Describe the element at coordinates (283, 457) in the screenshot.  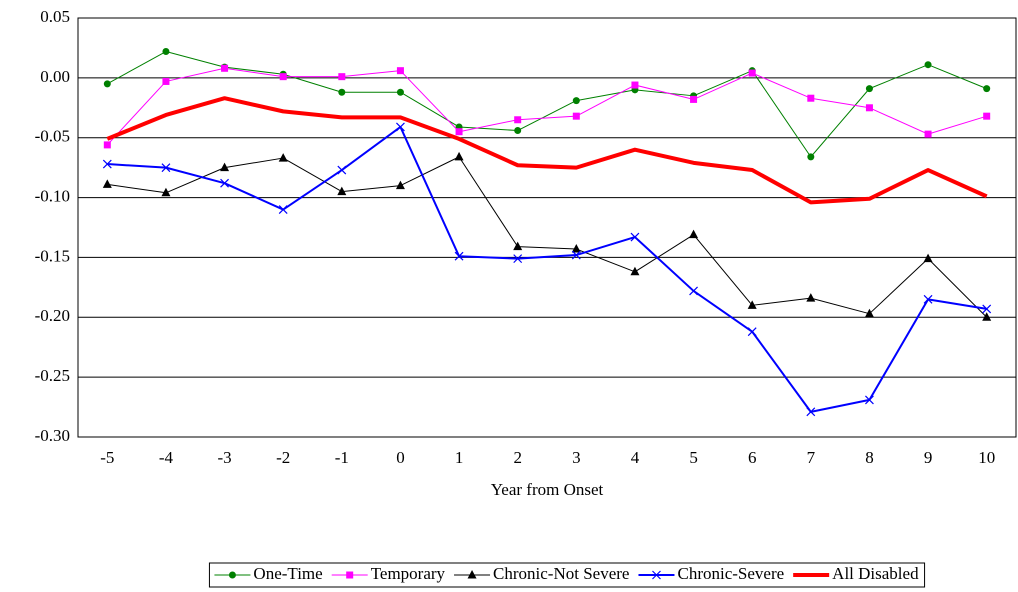
I see `x-tick-label: -2` at that location.